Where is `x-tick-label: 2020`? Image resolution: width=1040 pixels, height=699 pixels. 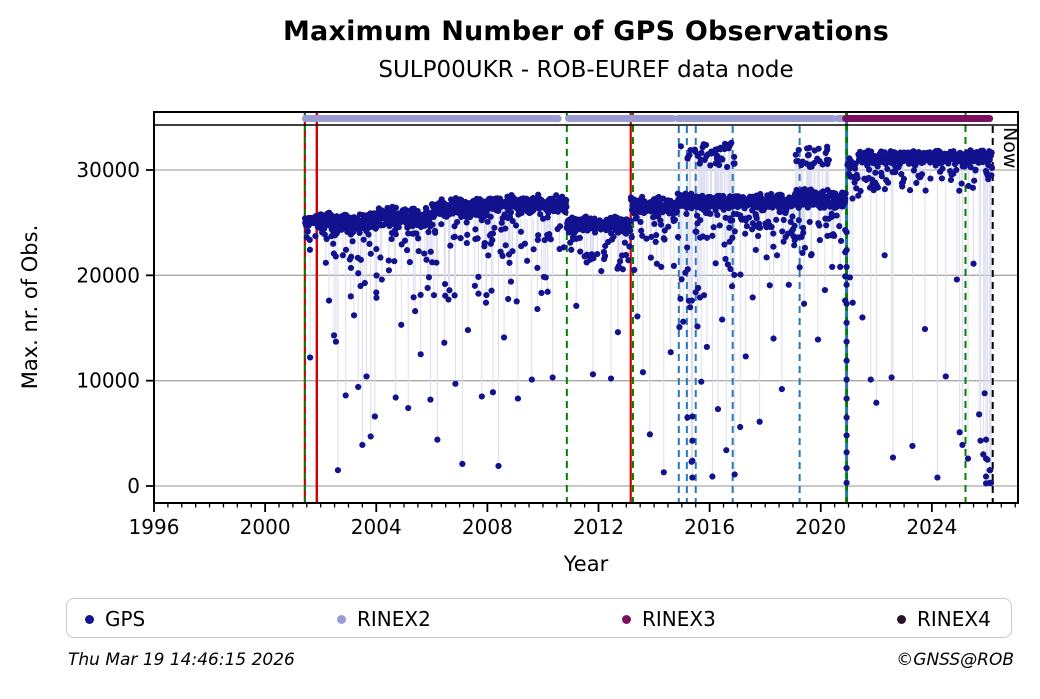
x-tick-label: 2020 is located at coordinates (820, 527).